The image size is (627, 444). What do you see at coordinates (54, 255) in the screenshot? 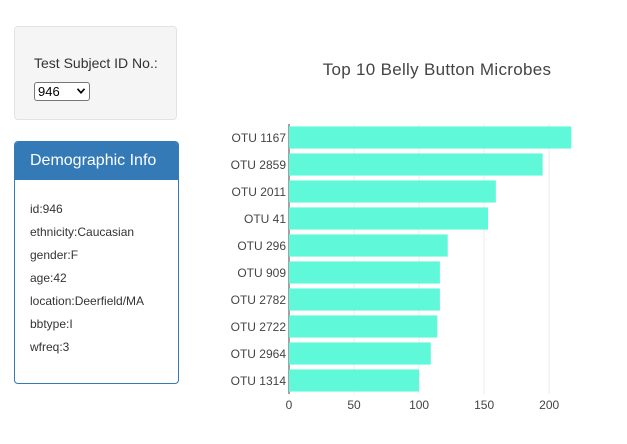
I see `demographic-row-gender: gender:F` at bounding box center [54, 255].